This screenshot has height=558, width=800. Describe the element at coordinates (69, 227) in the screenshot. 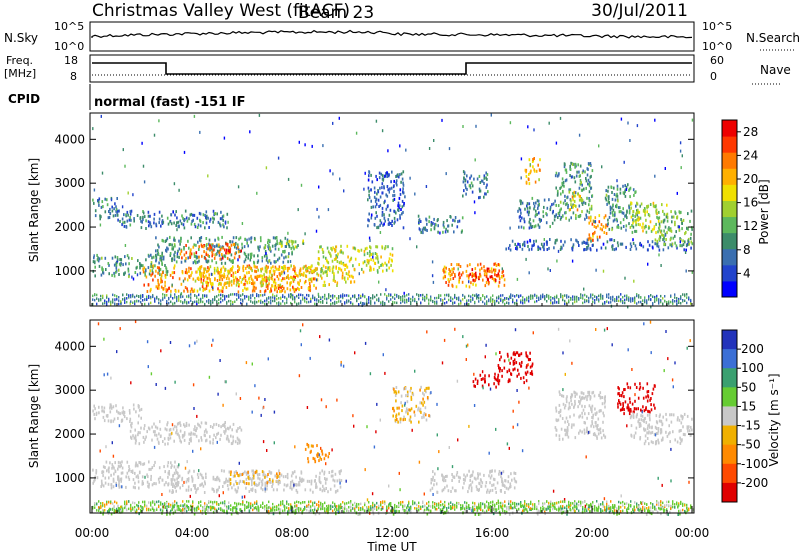

I see `y-tick-label: 2000` at that location.